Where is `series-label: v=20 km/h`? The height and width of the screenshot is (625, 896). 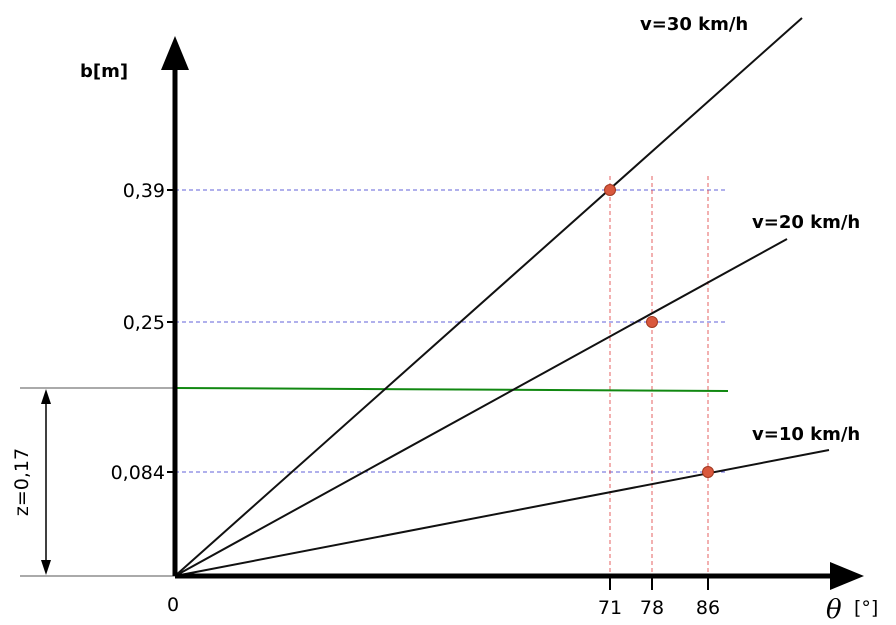 series-label: v=20 km/h is located at coordinates (806, 222).